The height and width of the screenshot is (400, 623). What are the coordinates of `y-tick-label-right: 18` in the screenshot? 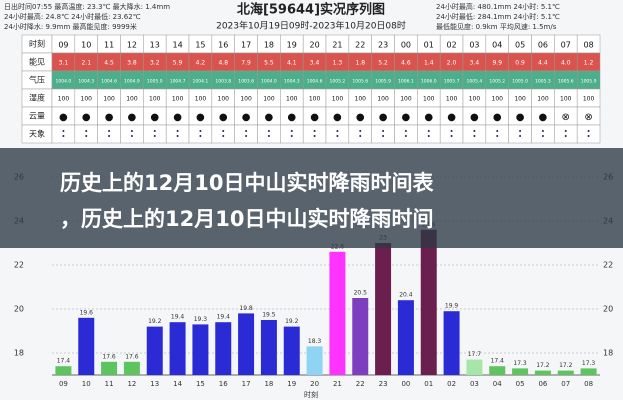 It's located at (608, 353).